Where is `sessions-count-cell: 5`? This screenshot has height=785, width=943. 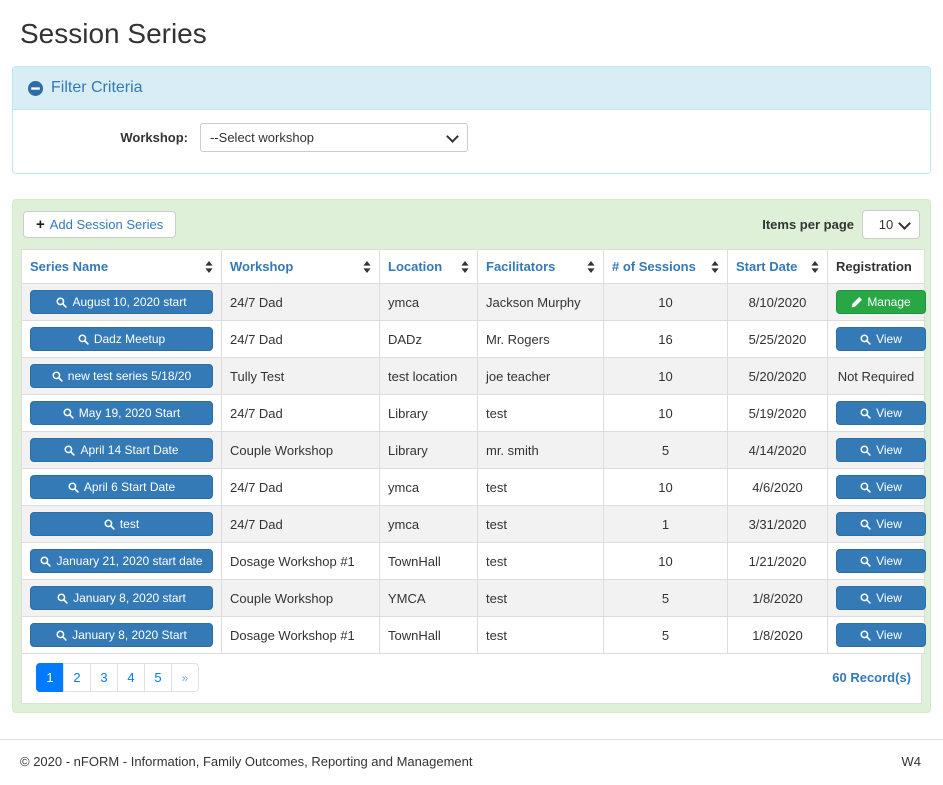
sessions-count-cell: 5 is located at coordinates (665, 450).